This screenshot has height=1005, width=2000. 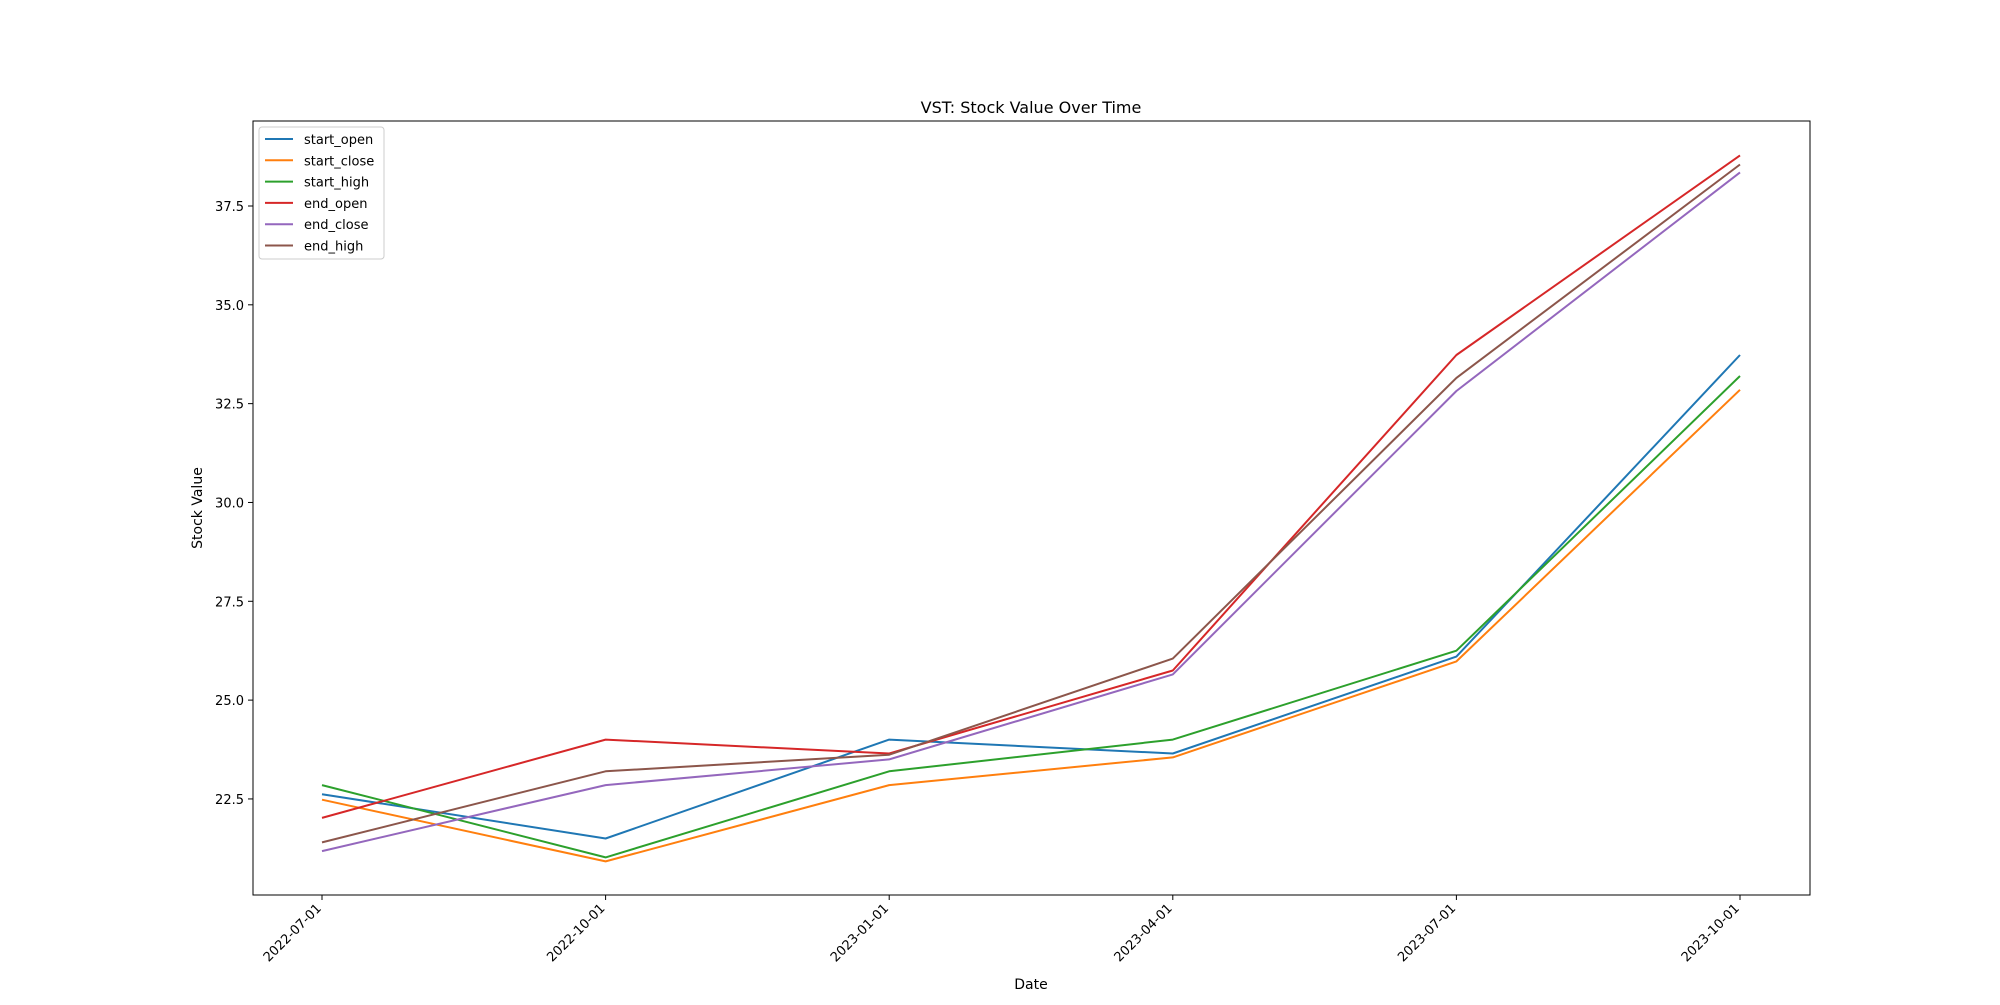 What do you see at coordinates (229, 602) in the screenshot?
I see `y-tick-label: 27.5` at bounding box center [229, 602].